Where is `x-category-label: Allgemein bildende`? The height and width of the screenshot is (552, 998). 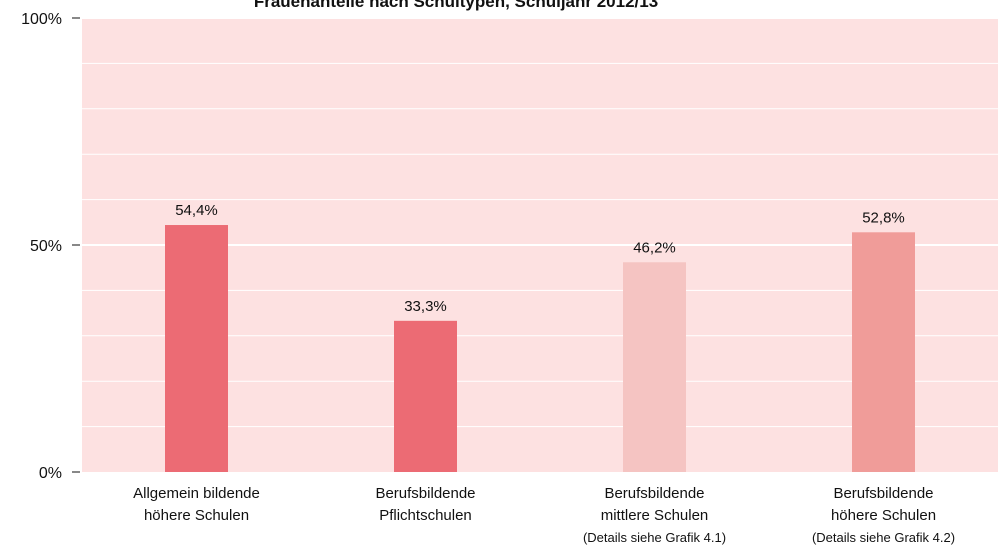
x-category-label: Allgemein bildende is located at coordinates (196, 493).